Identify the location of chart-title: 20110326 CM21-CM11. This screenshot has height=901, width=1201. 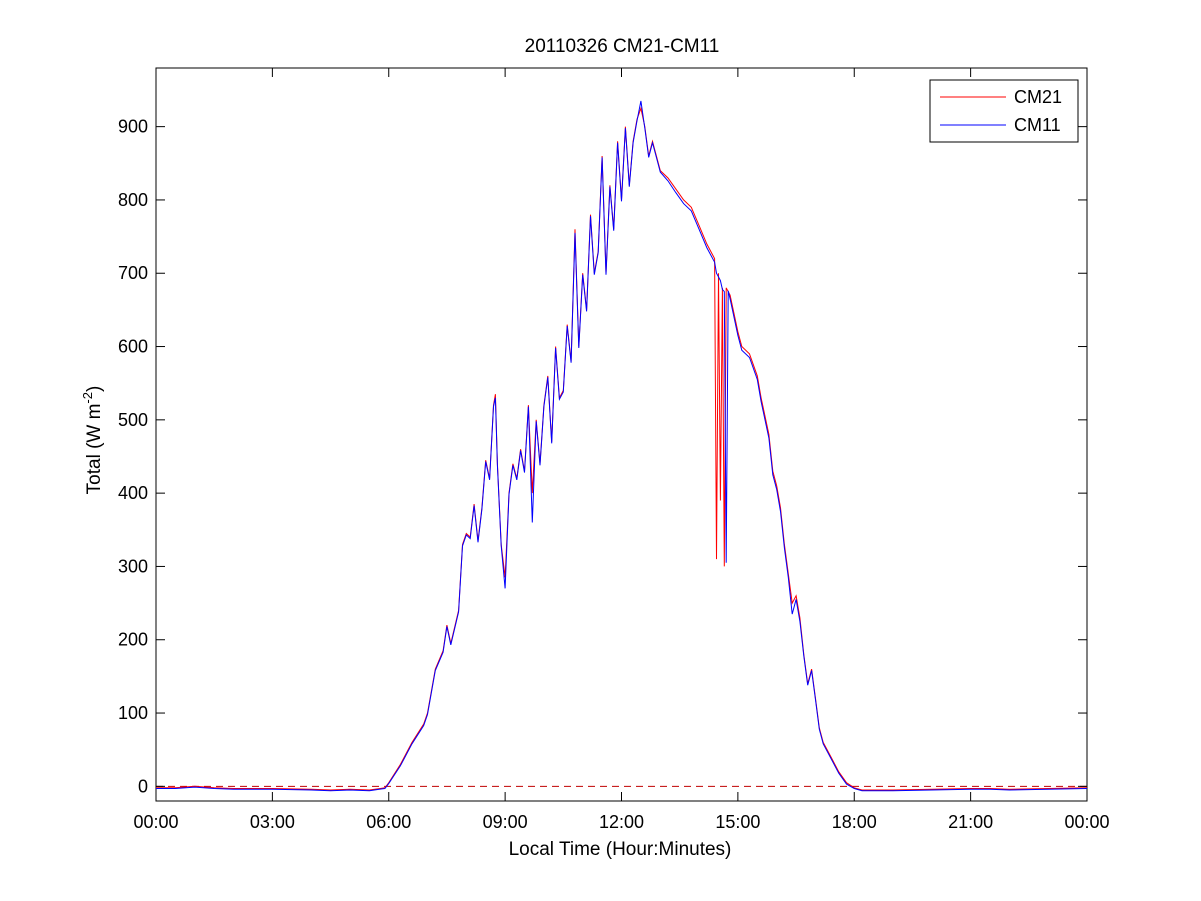
(622, 46).